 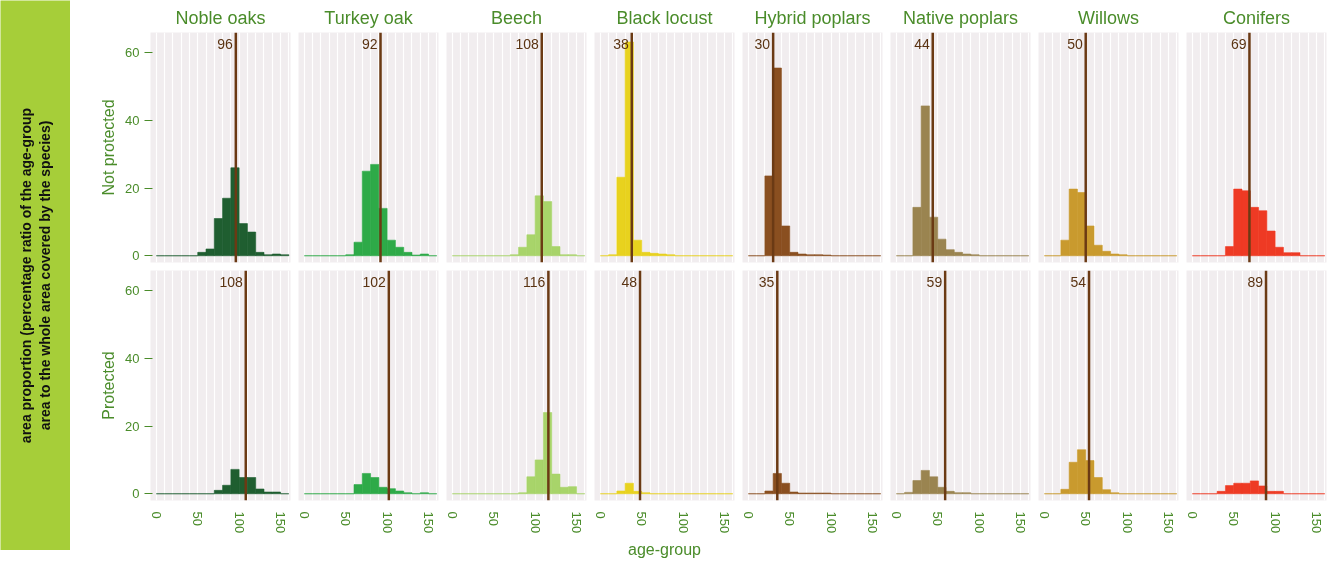 I want to click on y-axis-title: Protected, so click(x=109, y=385).